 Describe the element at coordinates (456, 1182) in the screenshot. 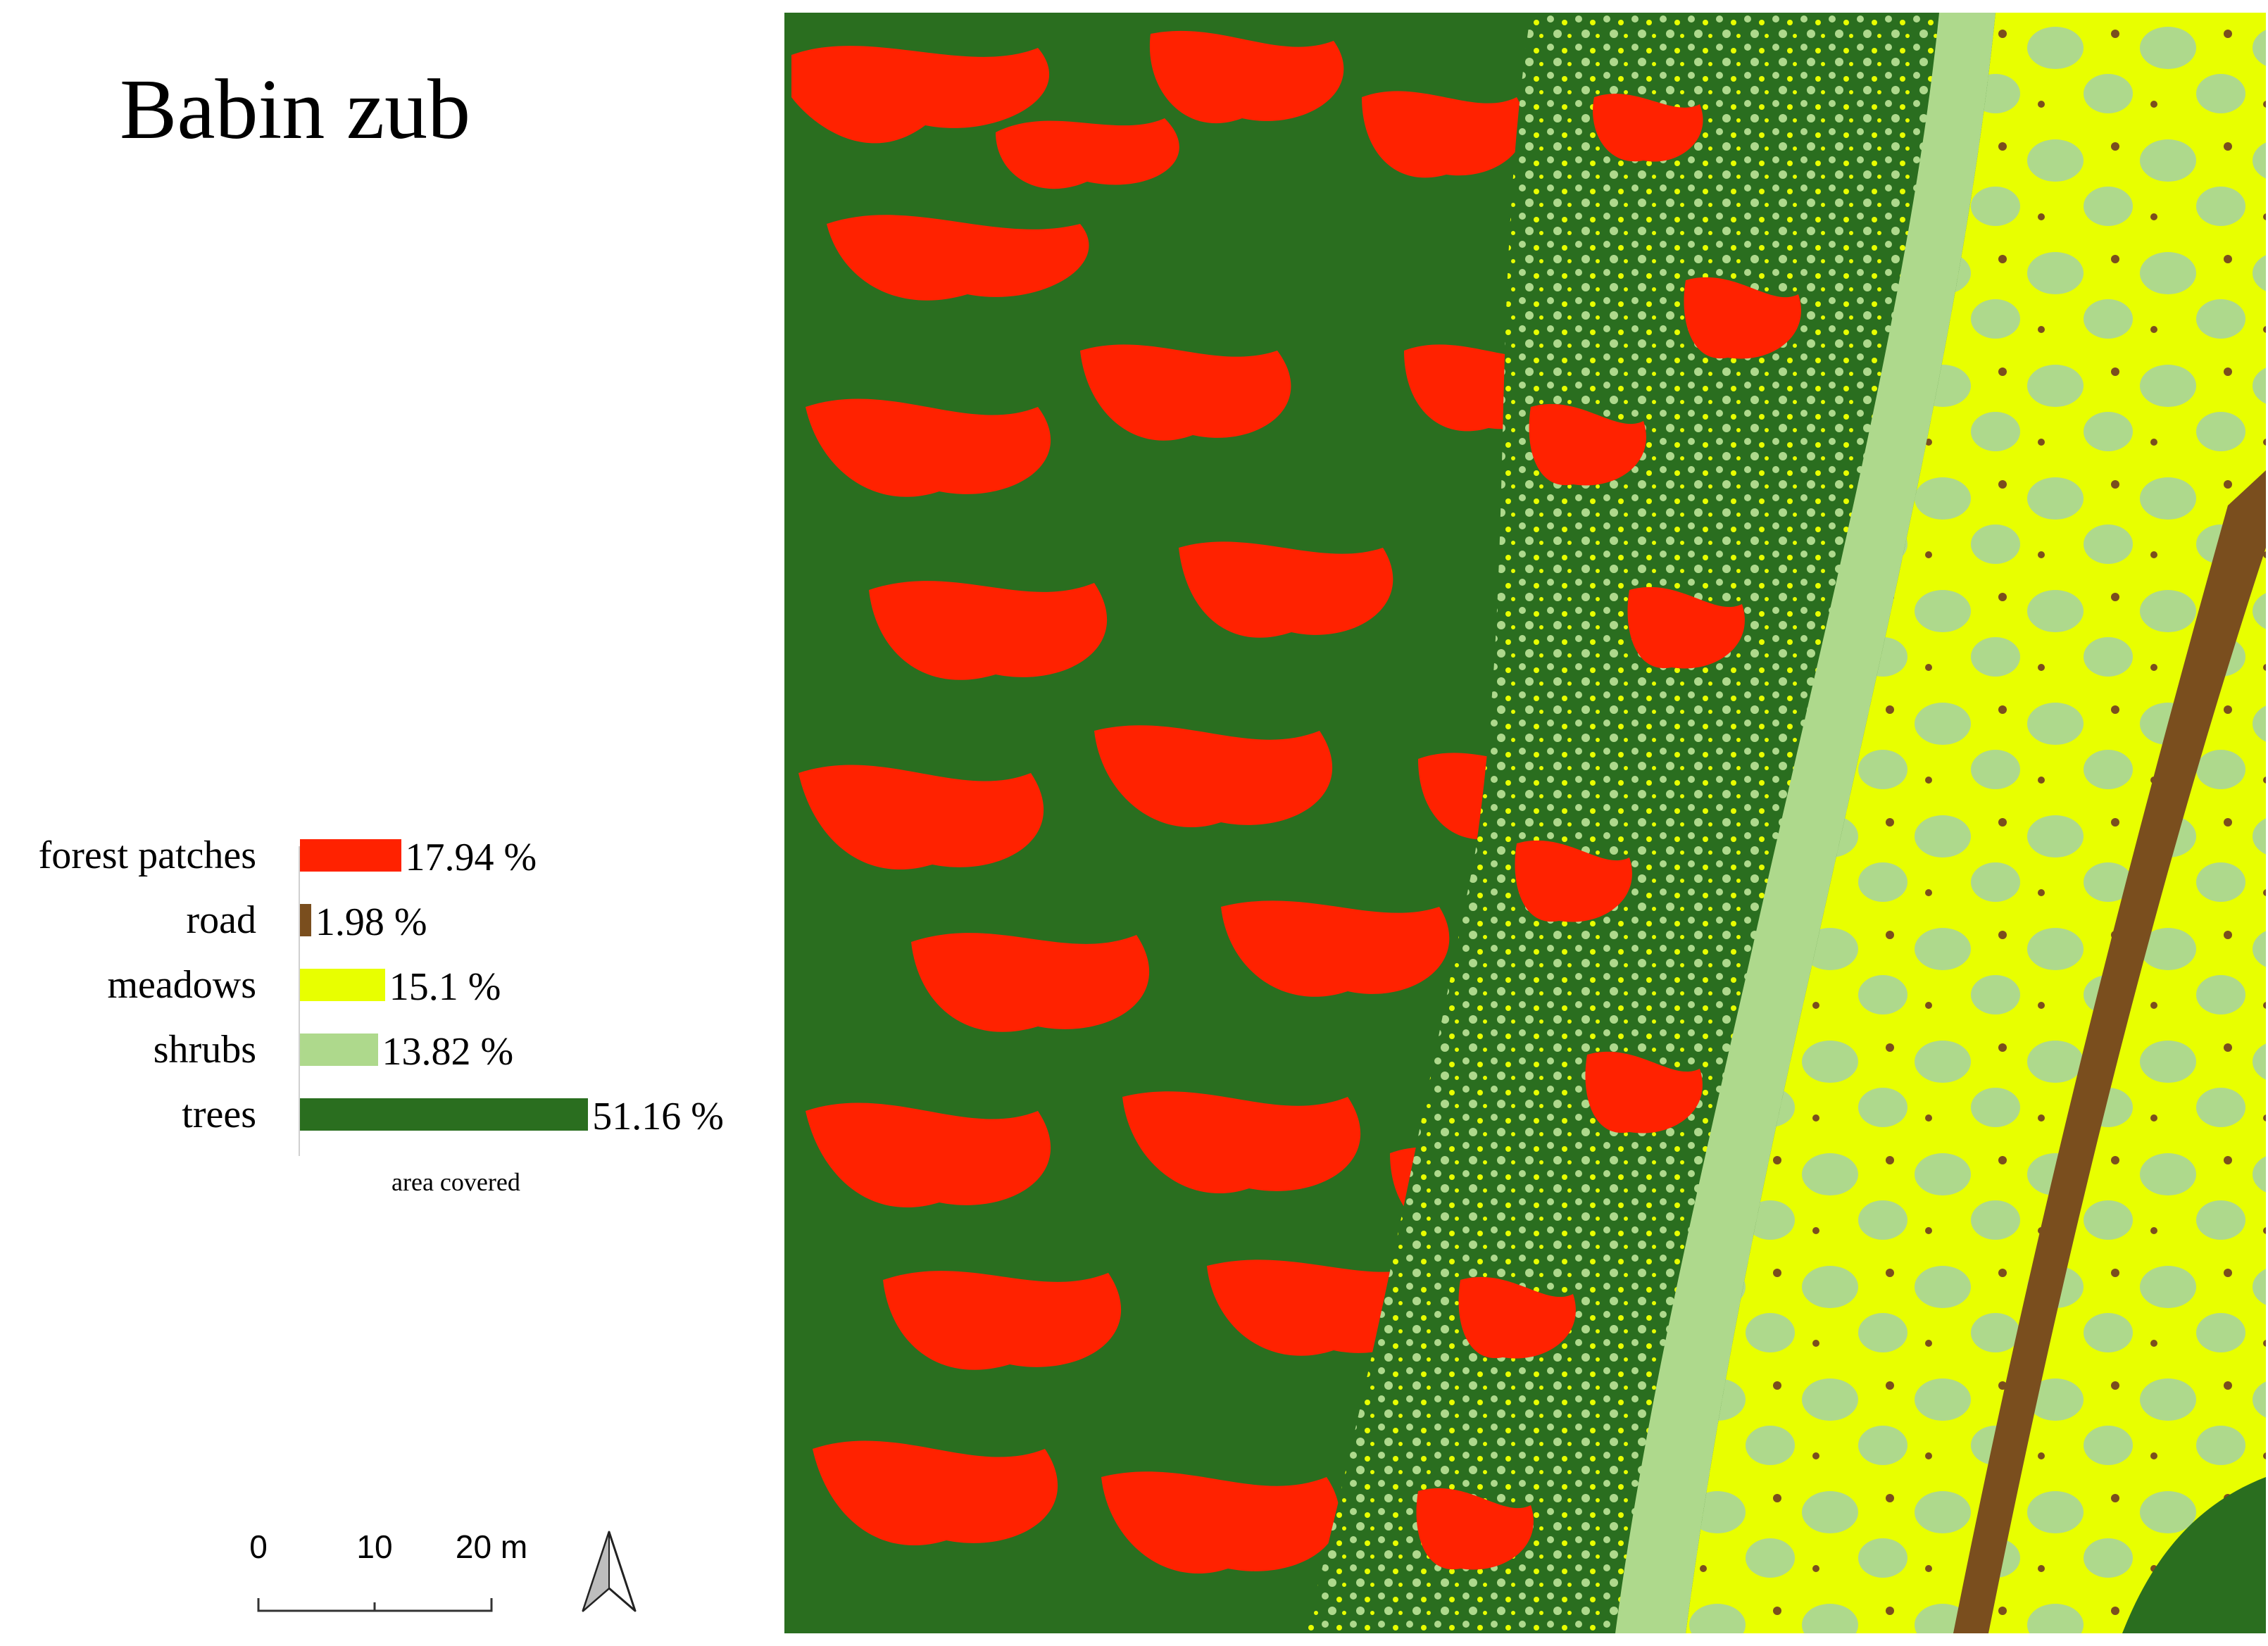

I see `legend-caption: area covered` at that location.